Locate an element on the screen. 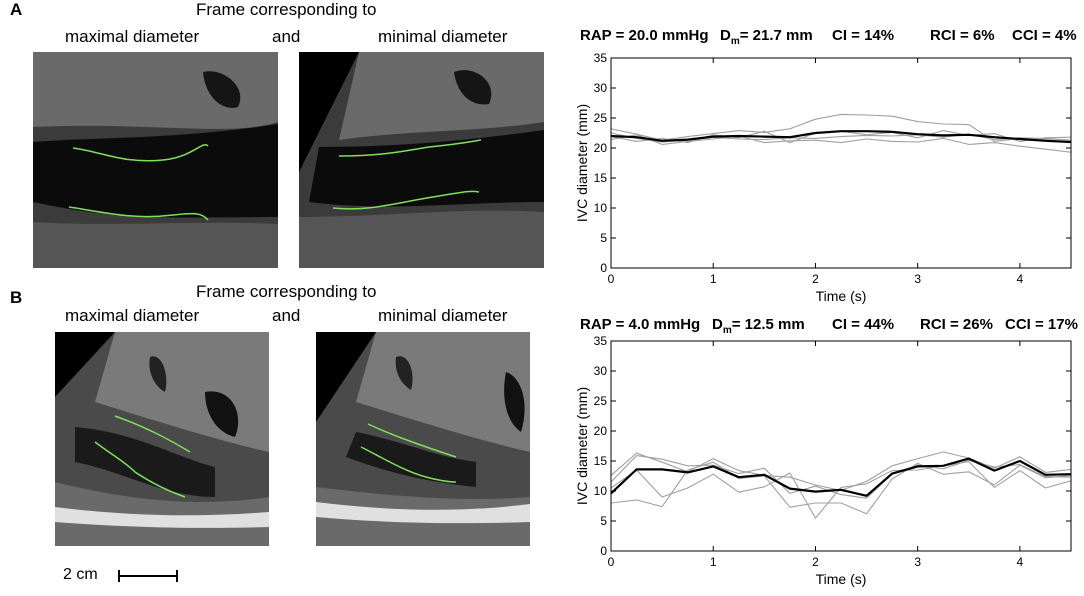  panel-b-rap: RAP = 4.0 mmHg is located at coordinates (640, 324).